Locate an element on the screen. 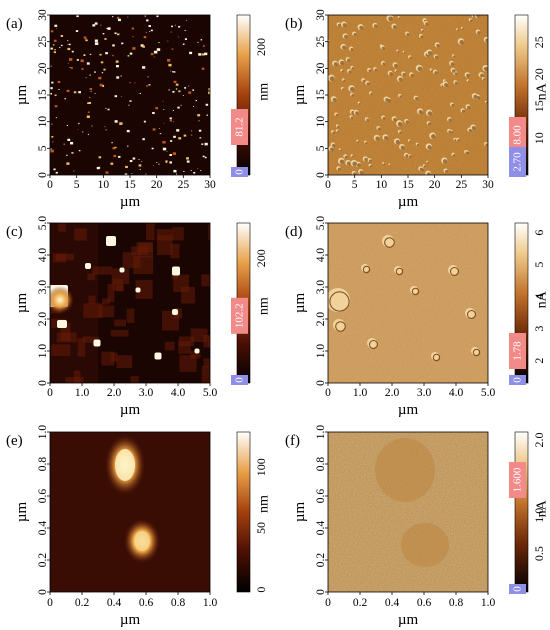  x-tick-label: 5 is located at coordinates (355, 185).